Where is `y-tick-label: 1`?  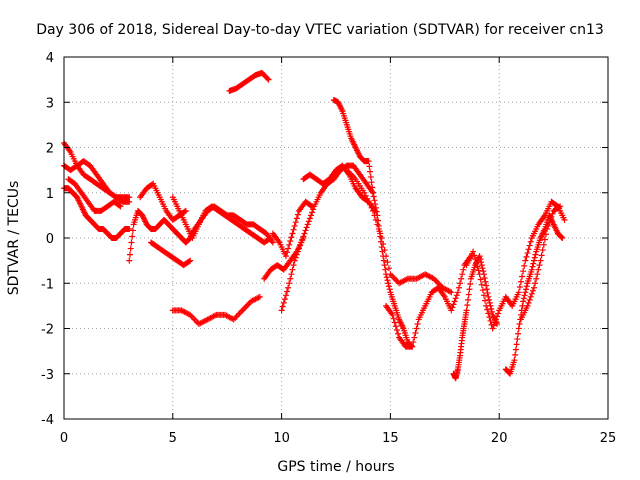
y-tick-label: 1 is located at coordinates (50, 194).